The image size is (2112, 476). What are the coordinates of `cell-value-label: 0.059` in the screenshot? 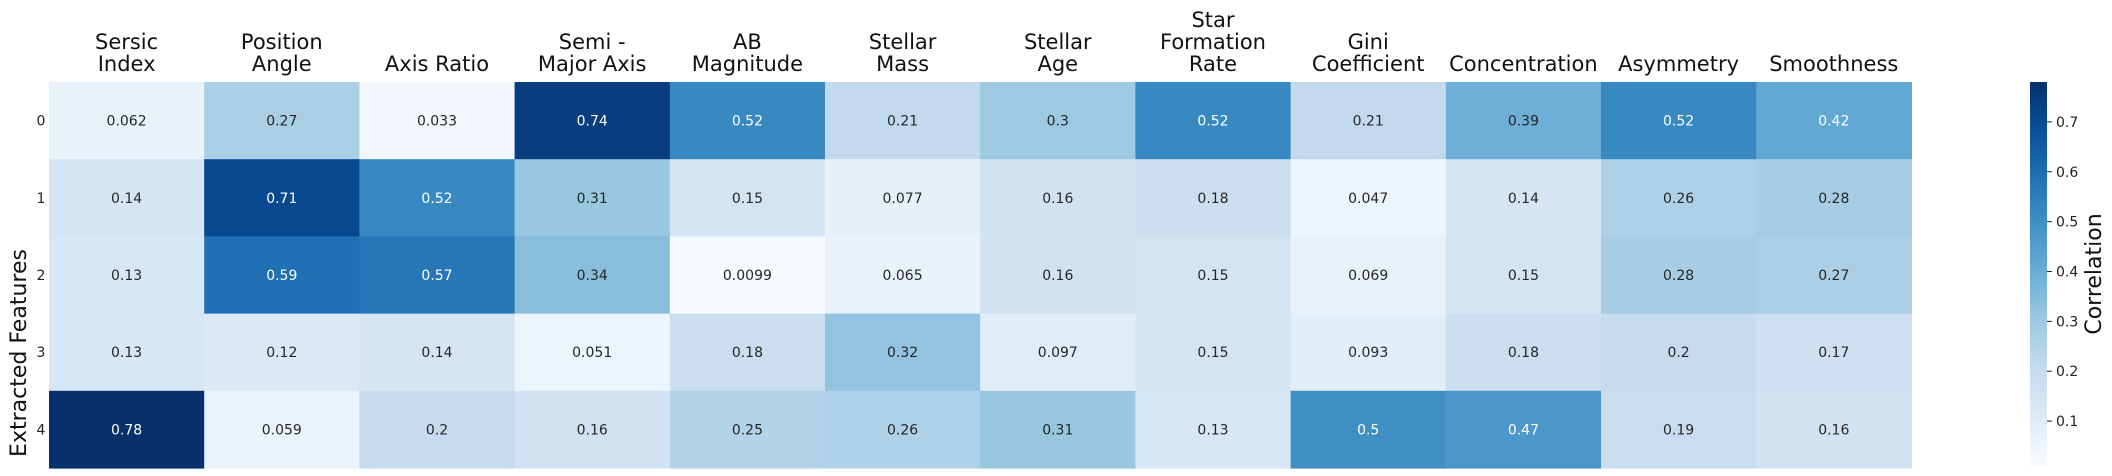 It's located at (282, 430).